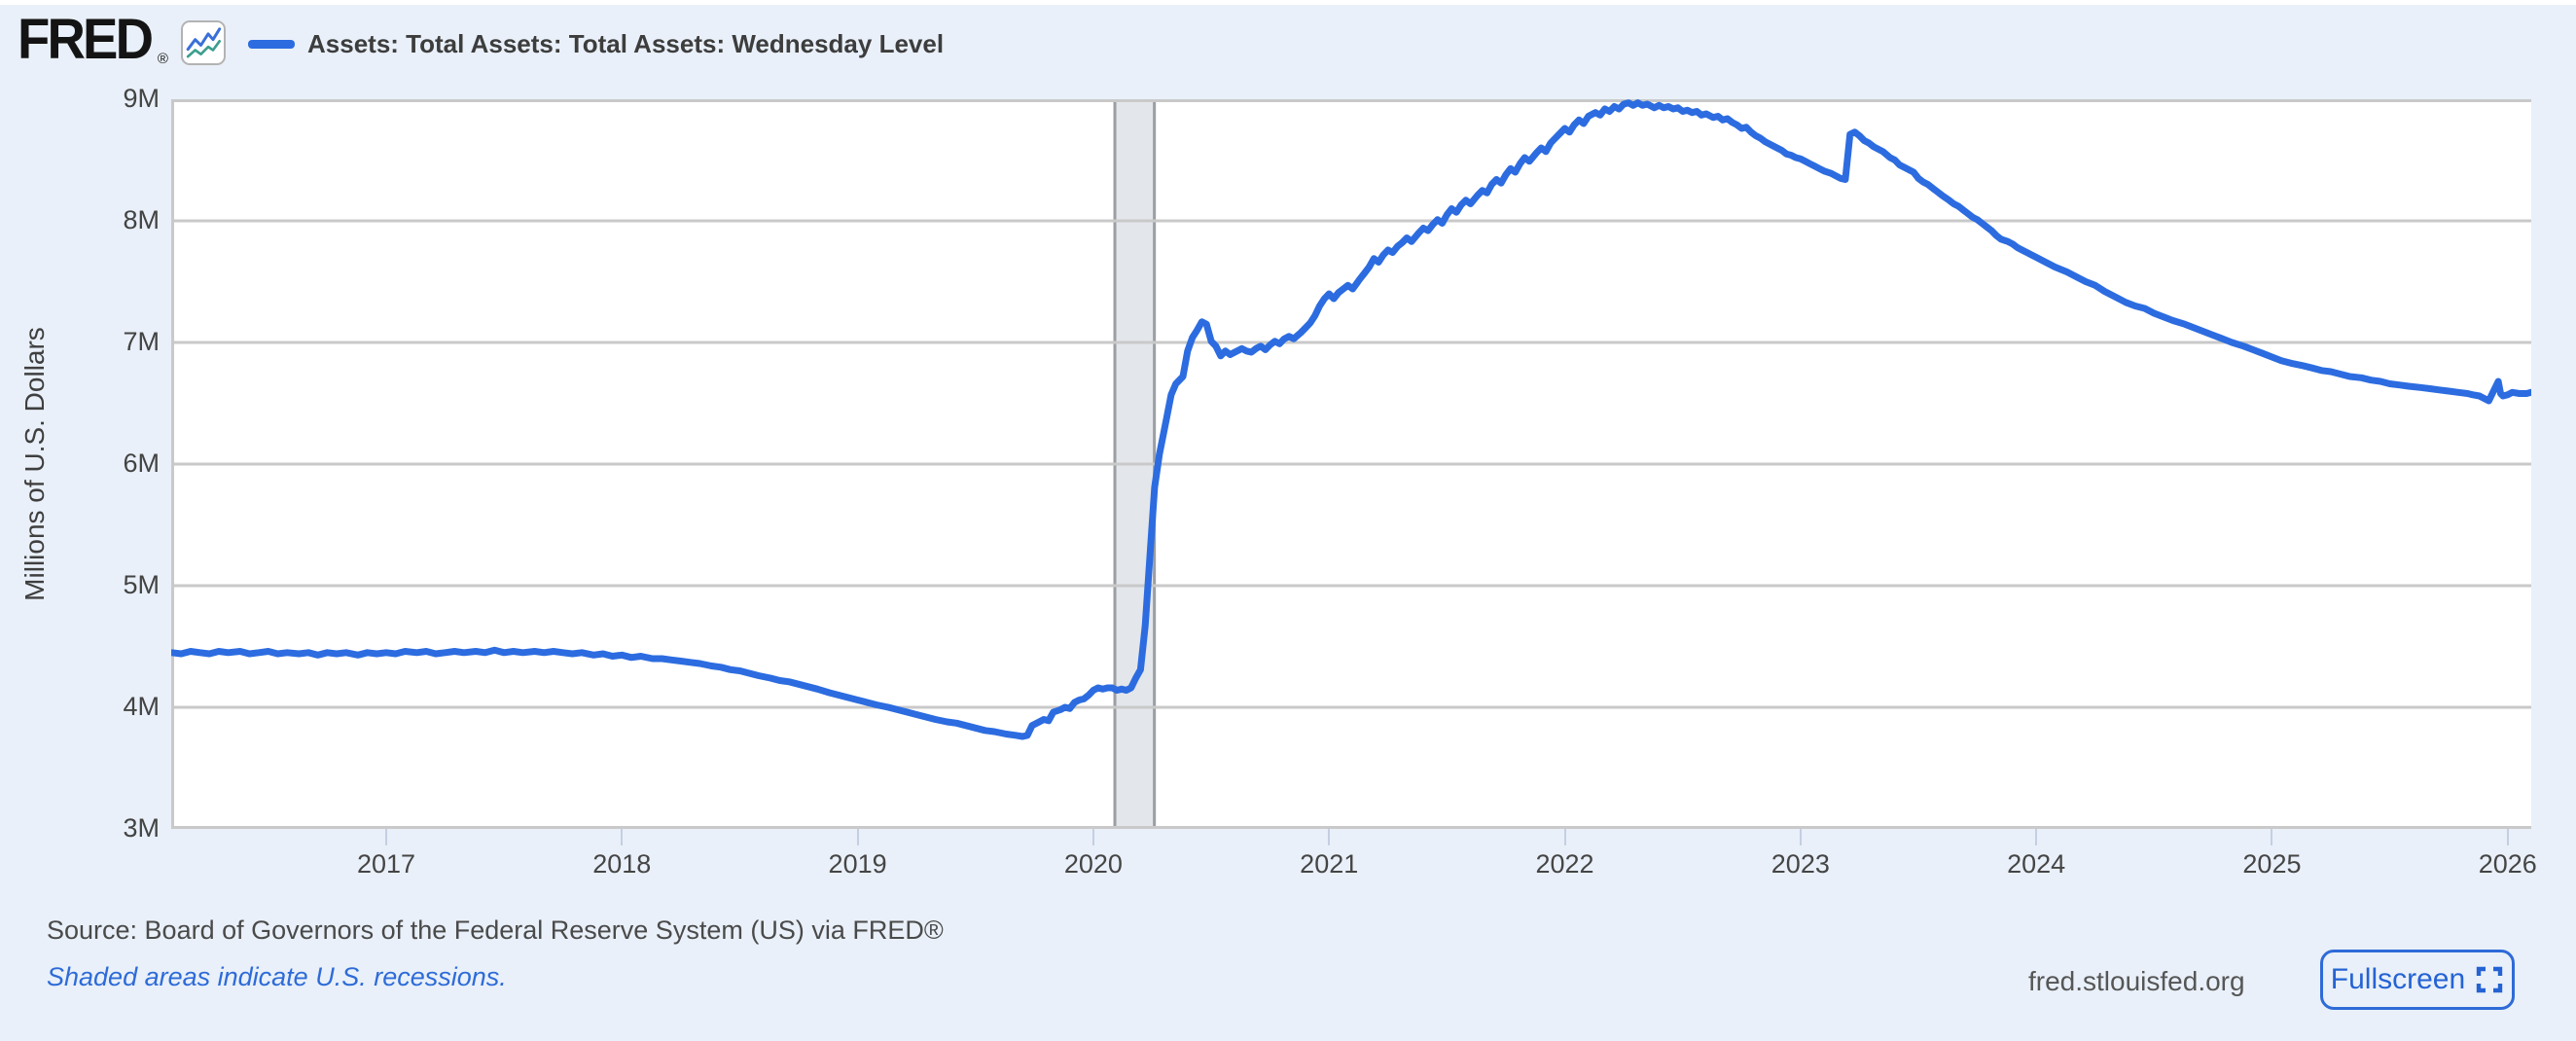  I want to click on y-tick-label-7M: 7M, so click(141, 341).